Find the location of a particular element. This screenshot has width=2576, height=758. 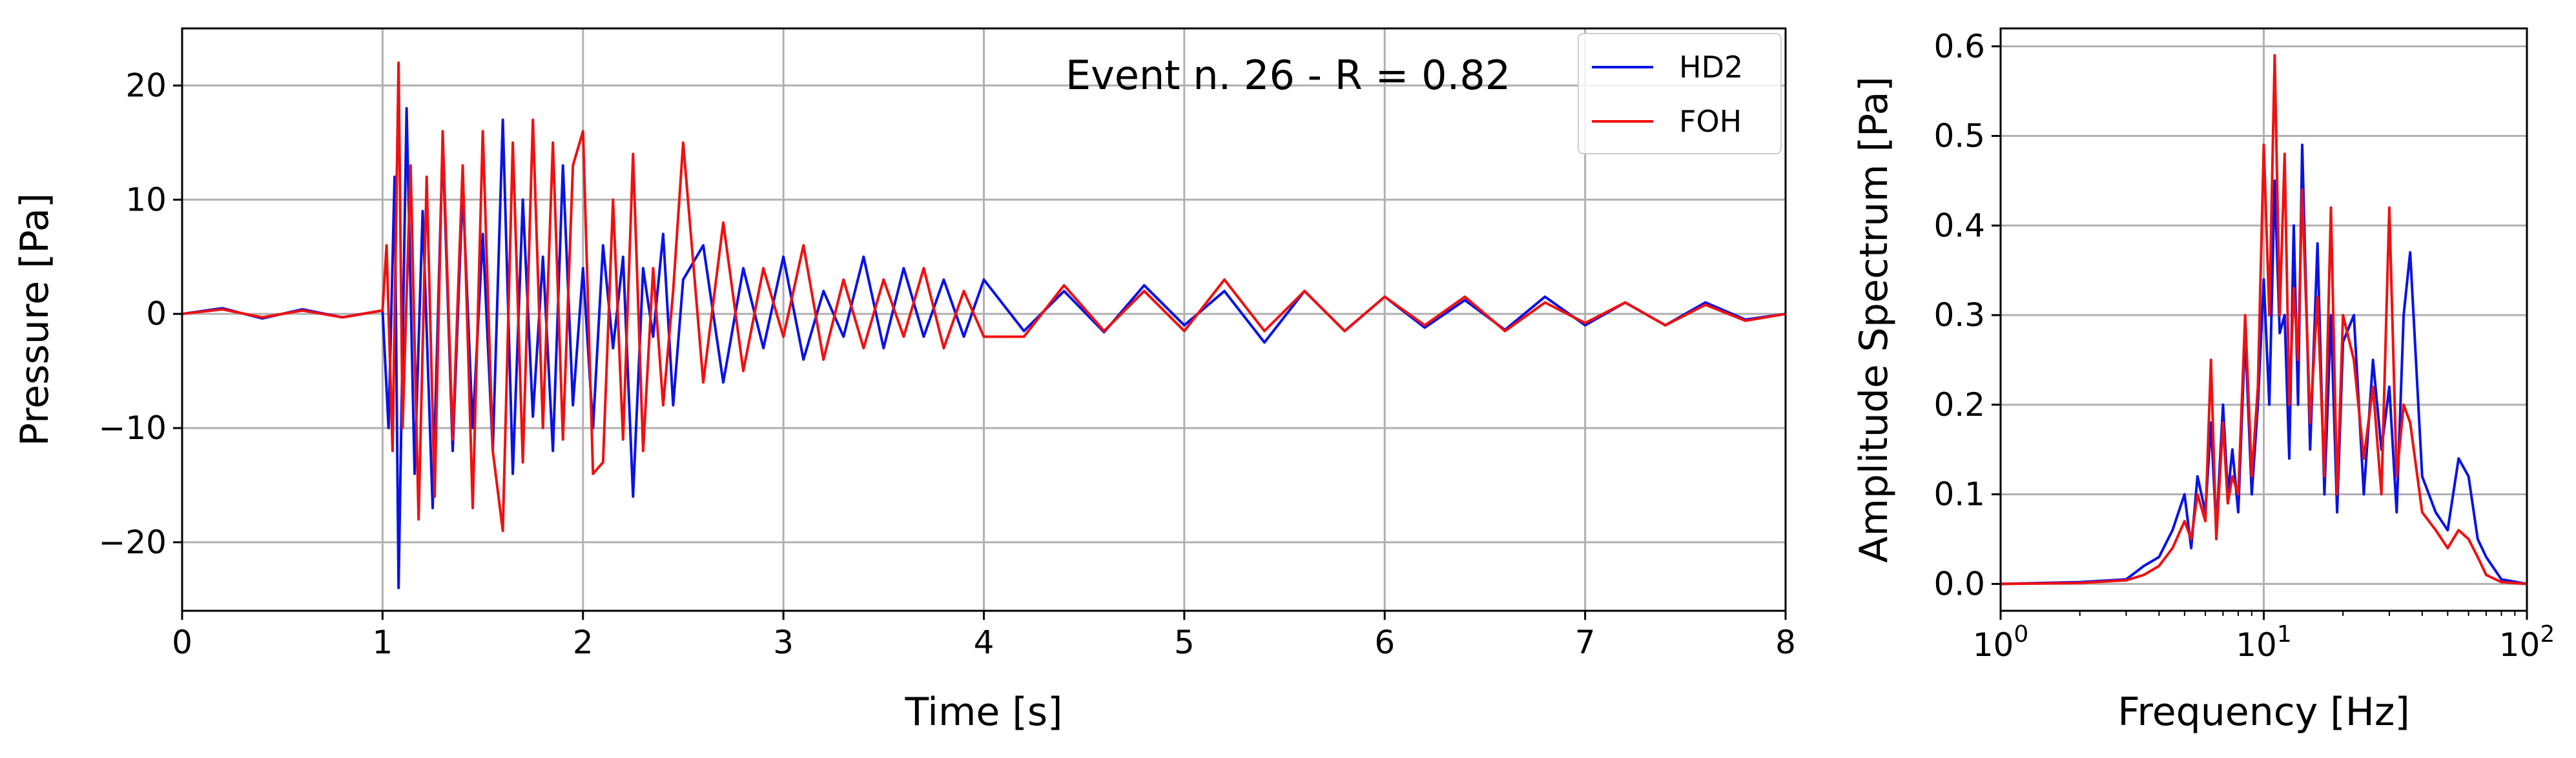

spectrum-y-tick-label: 0.6 is located at coordinates (1959, 46).